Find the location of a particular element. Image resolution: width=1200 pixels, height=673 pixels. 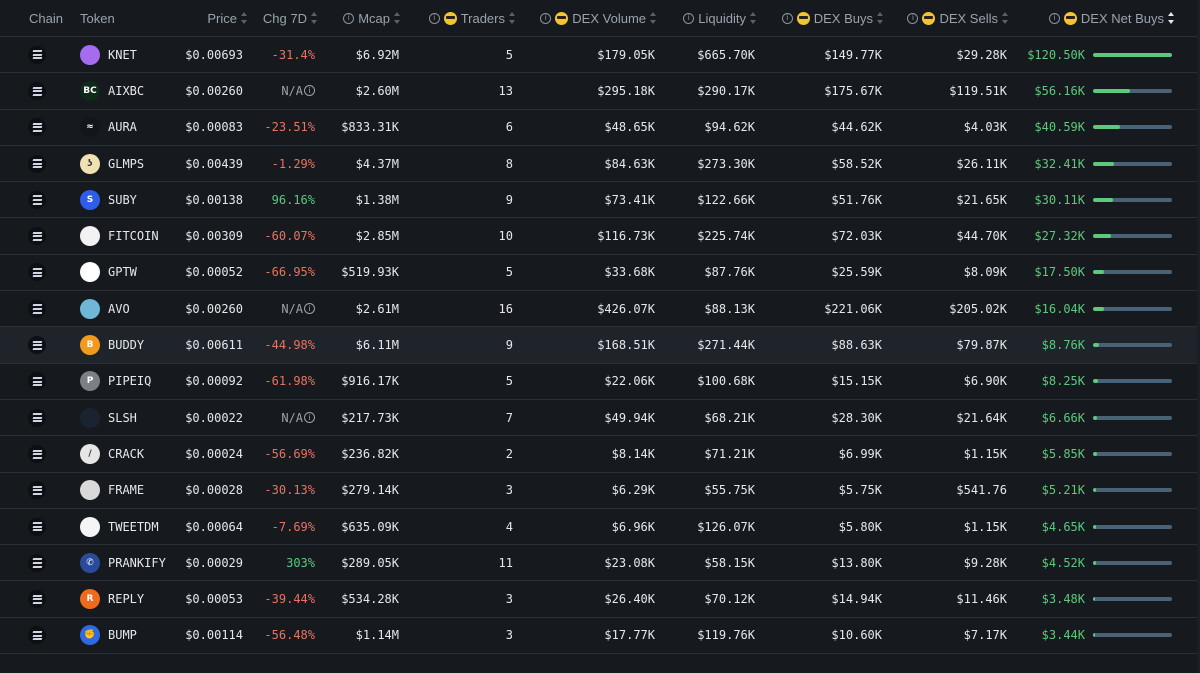

dex-buys-cell: $10.60K is located at coordinates (826, 635).